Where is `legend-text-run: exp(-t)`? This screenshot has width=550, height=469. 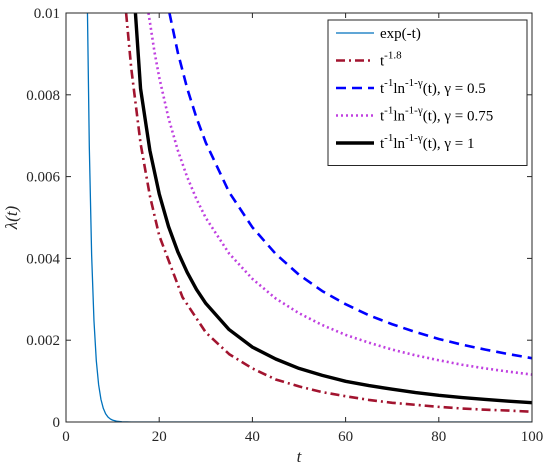 legend-text-run: exp(-t) is located at coordinates (400, 34).